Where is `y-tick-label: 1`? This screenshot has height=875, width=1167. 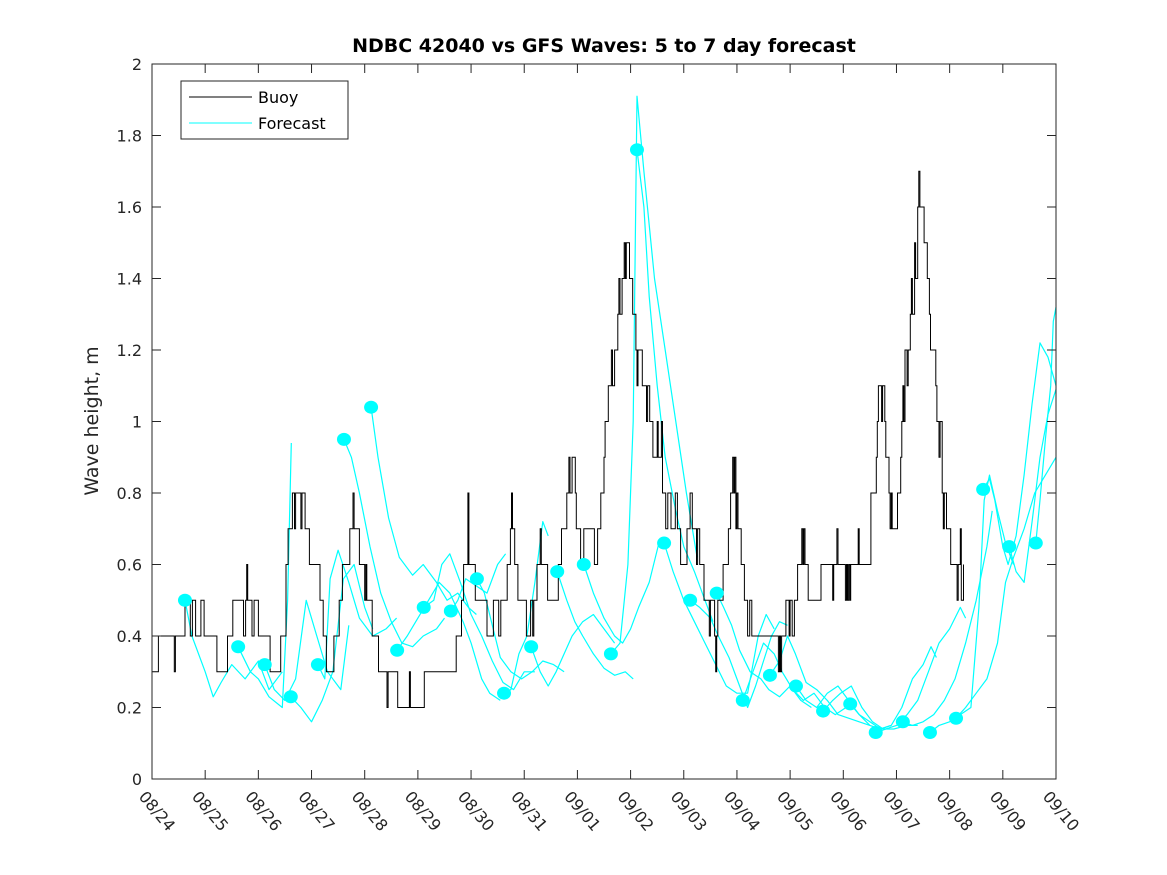
y-tick-label: 1 is located at coordinates (137, 422).